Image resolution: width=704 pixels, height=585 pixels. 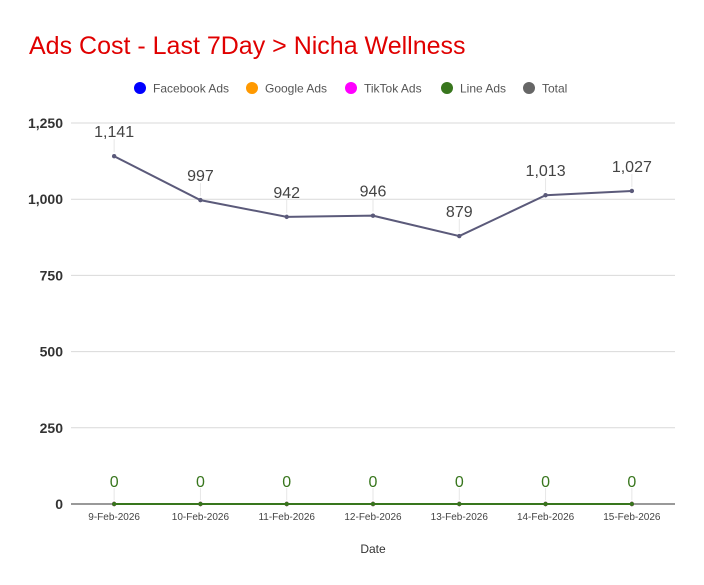 I want to click on y-axis: 0 250 500 750 1,000 1,250, so click(x=45, y=313).